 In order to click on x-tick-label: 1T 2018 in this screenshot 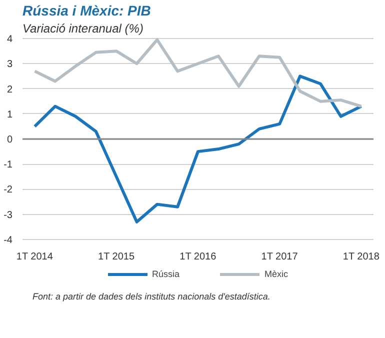, I will do `click(361, 257)`.